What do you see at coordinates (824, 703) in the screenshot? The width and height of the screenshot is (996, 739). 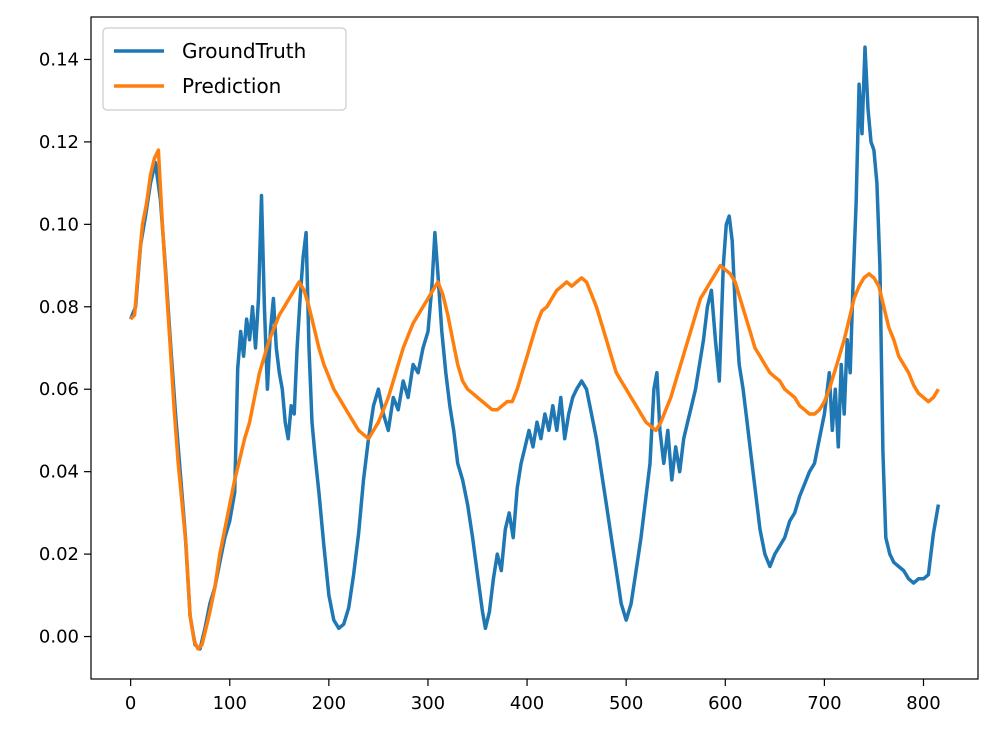 I see `x-tick-label: 700` at bounding box center [824, 703].